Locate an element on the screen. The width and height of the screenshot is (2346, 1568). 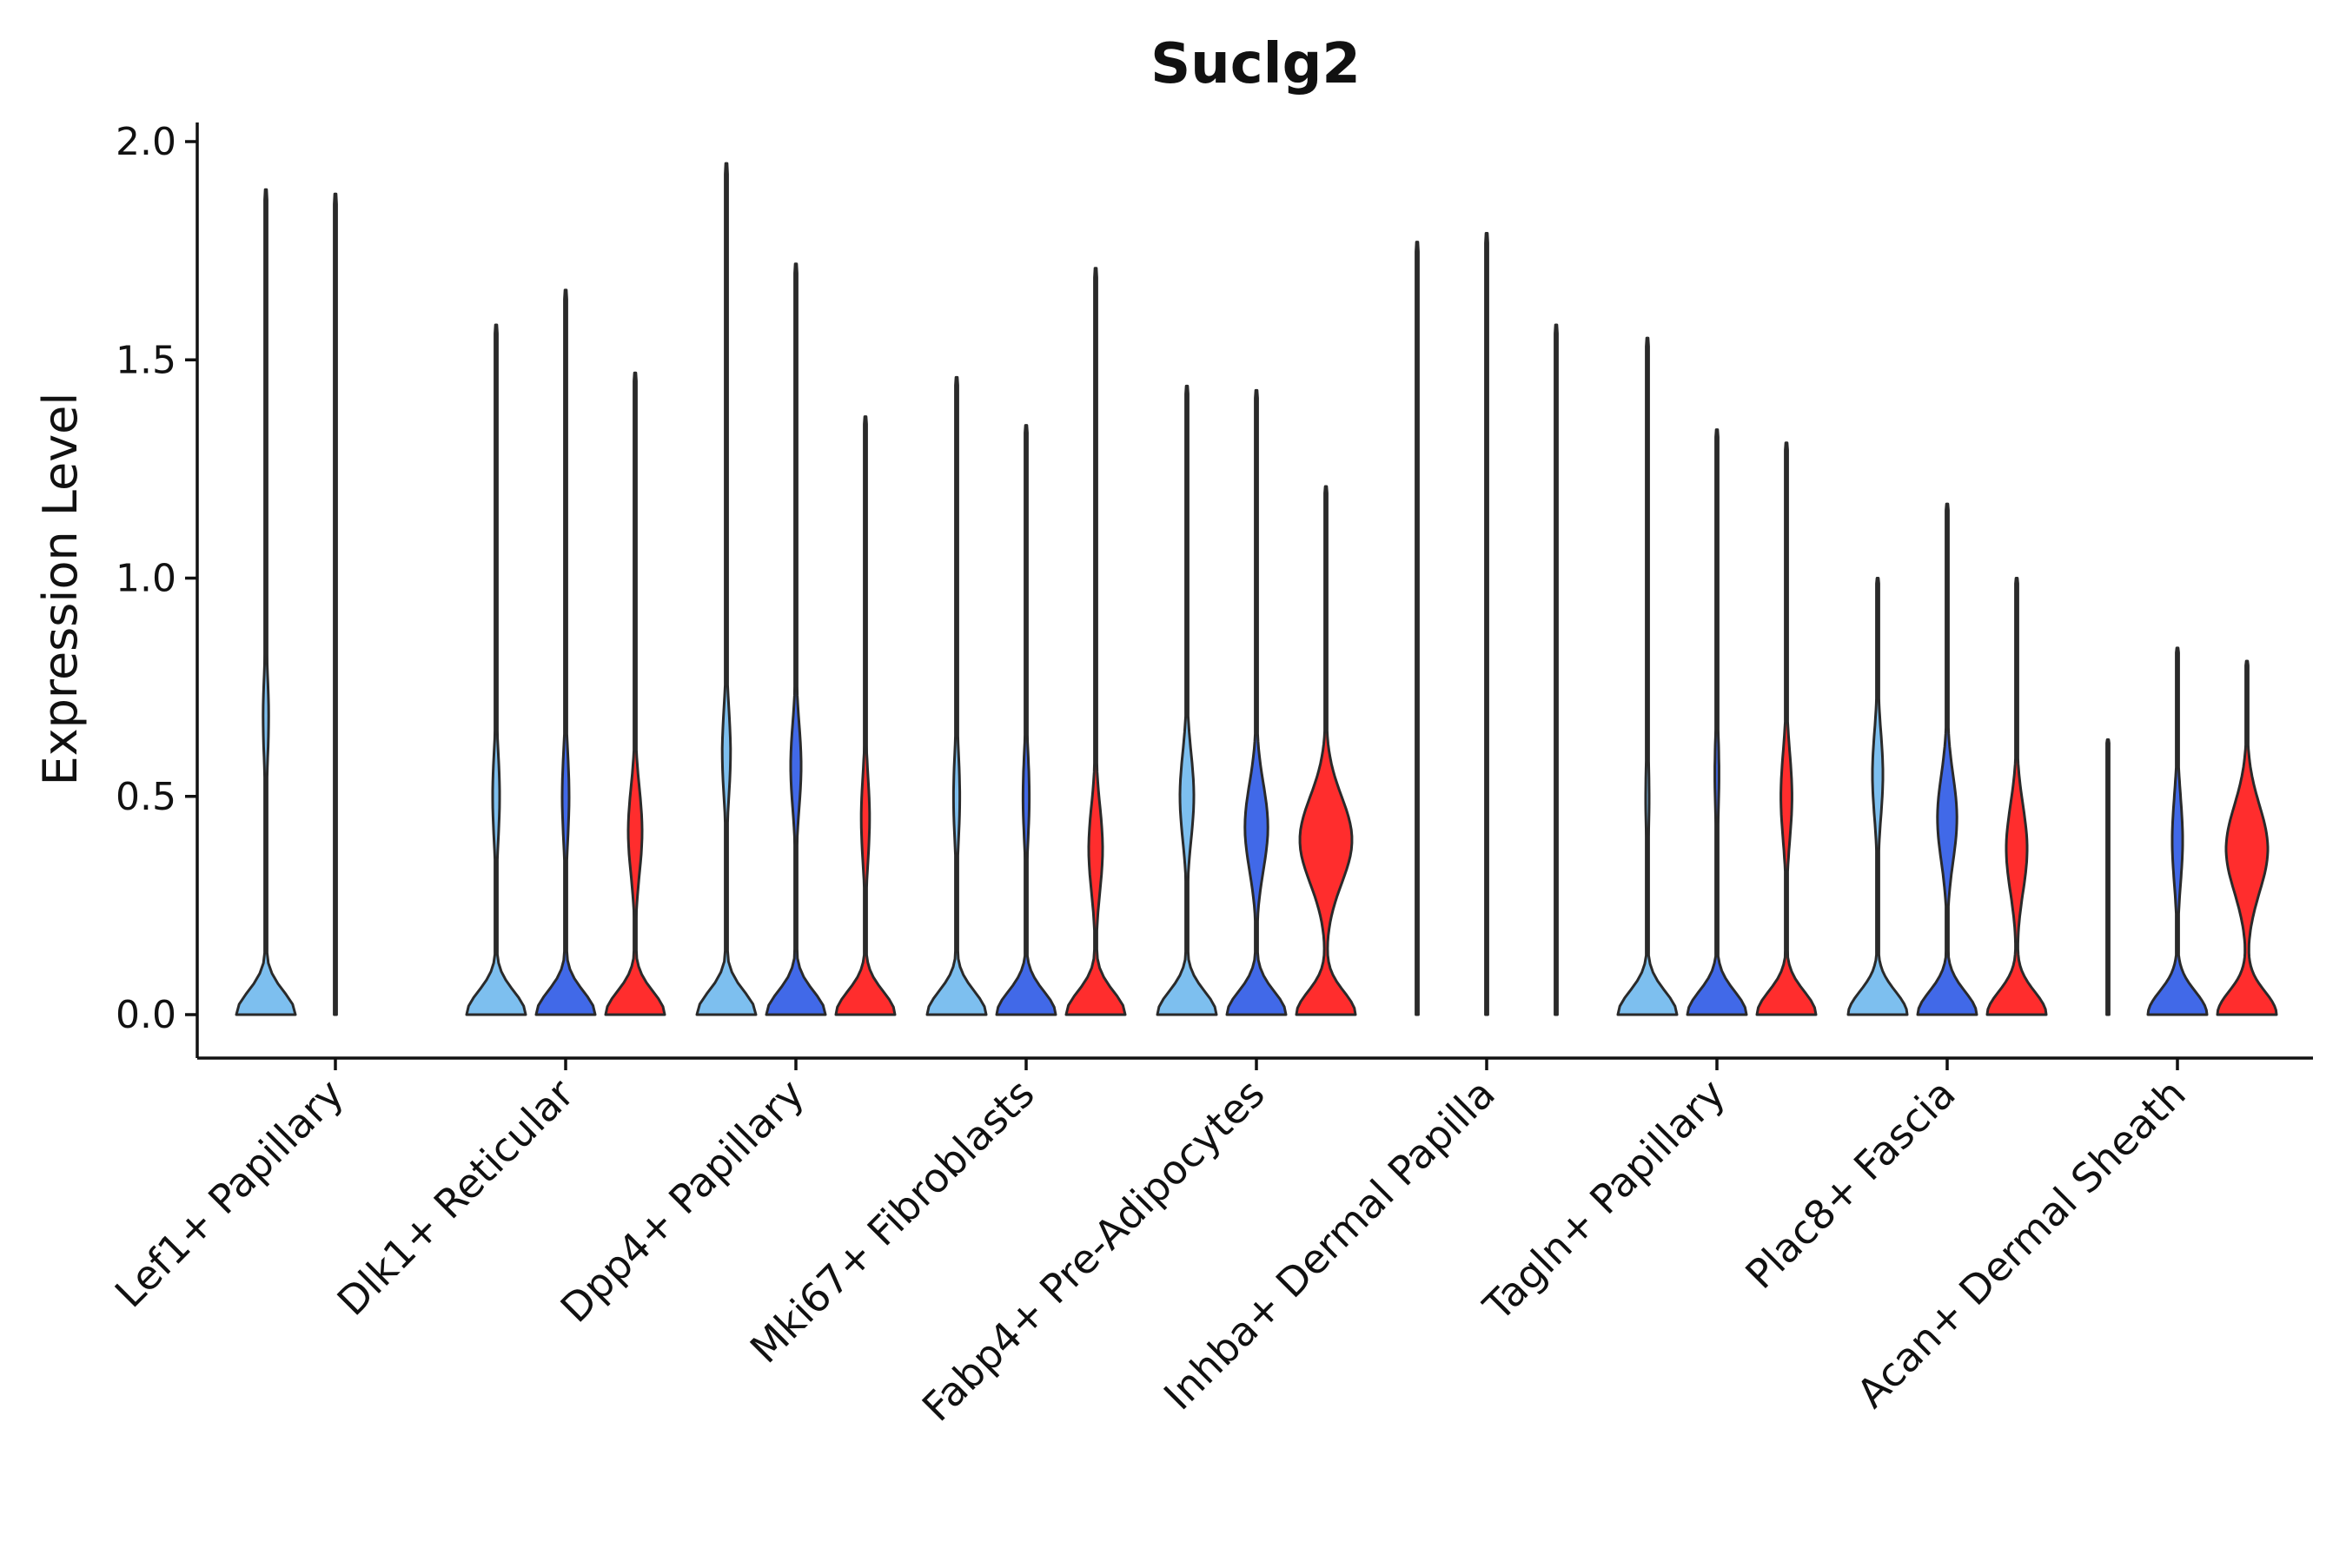
y-tick-label: 0.0 is located at coordinates (146, 1015).